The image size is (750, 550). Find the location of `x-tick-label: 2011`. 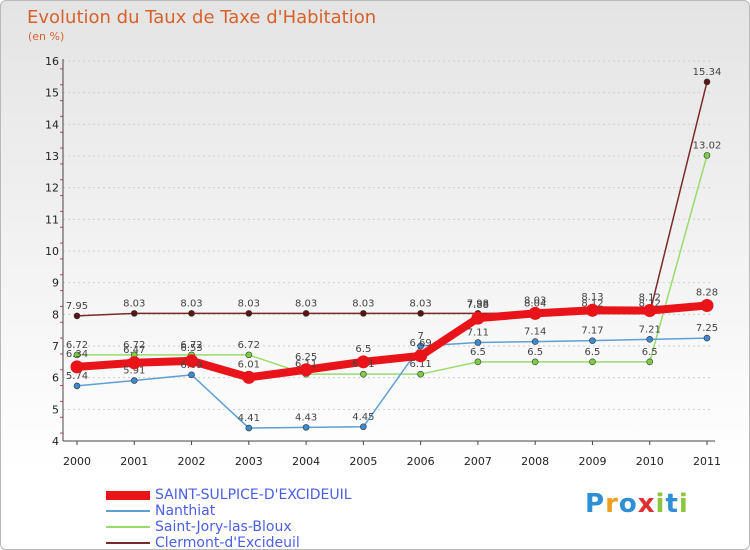

x-tick-label: 2011 is located at coordinates (707, 461).